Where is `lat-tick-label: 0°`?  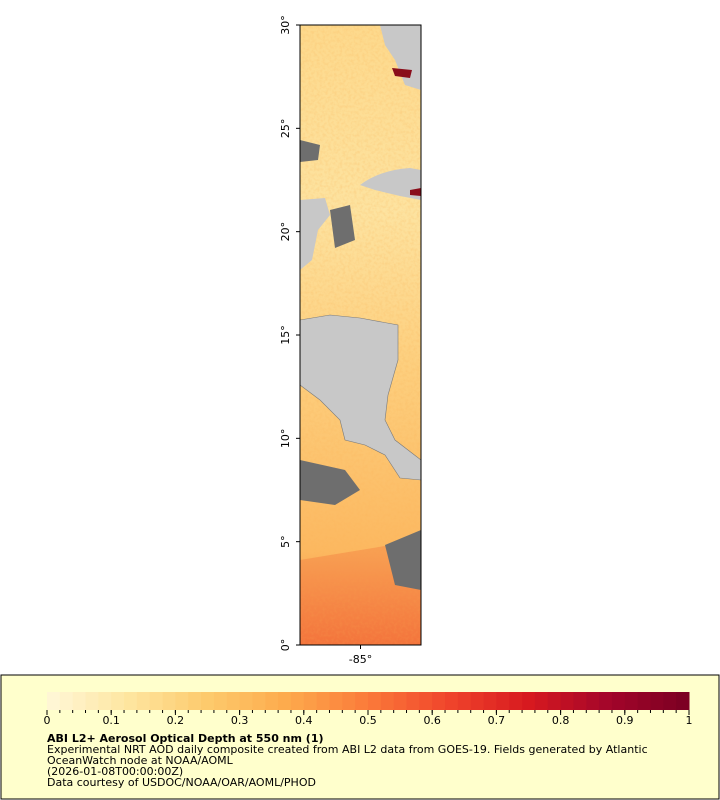 lat-tick-label: 0° is located at coordinates (285, 645).